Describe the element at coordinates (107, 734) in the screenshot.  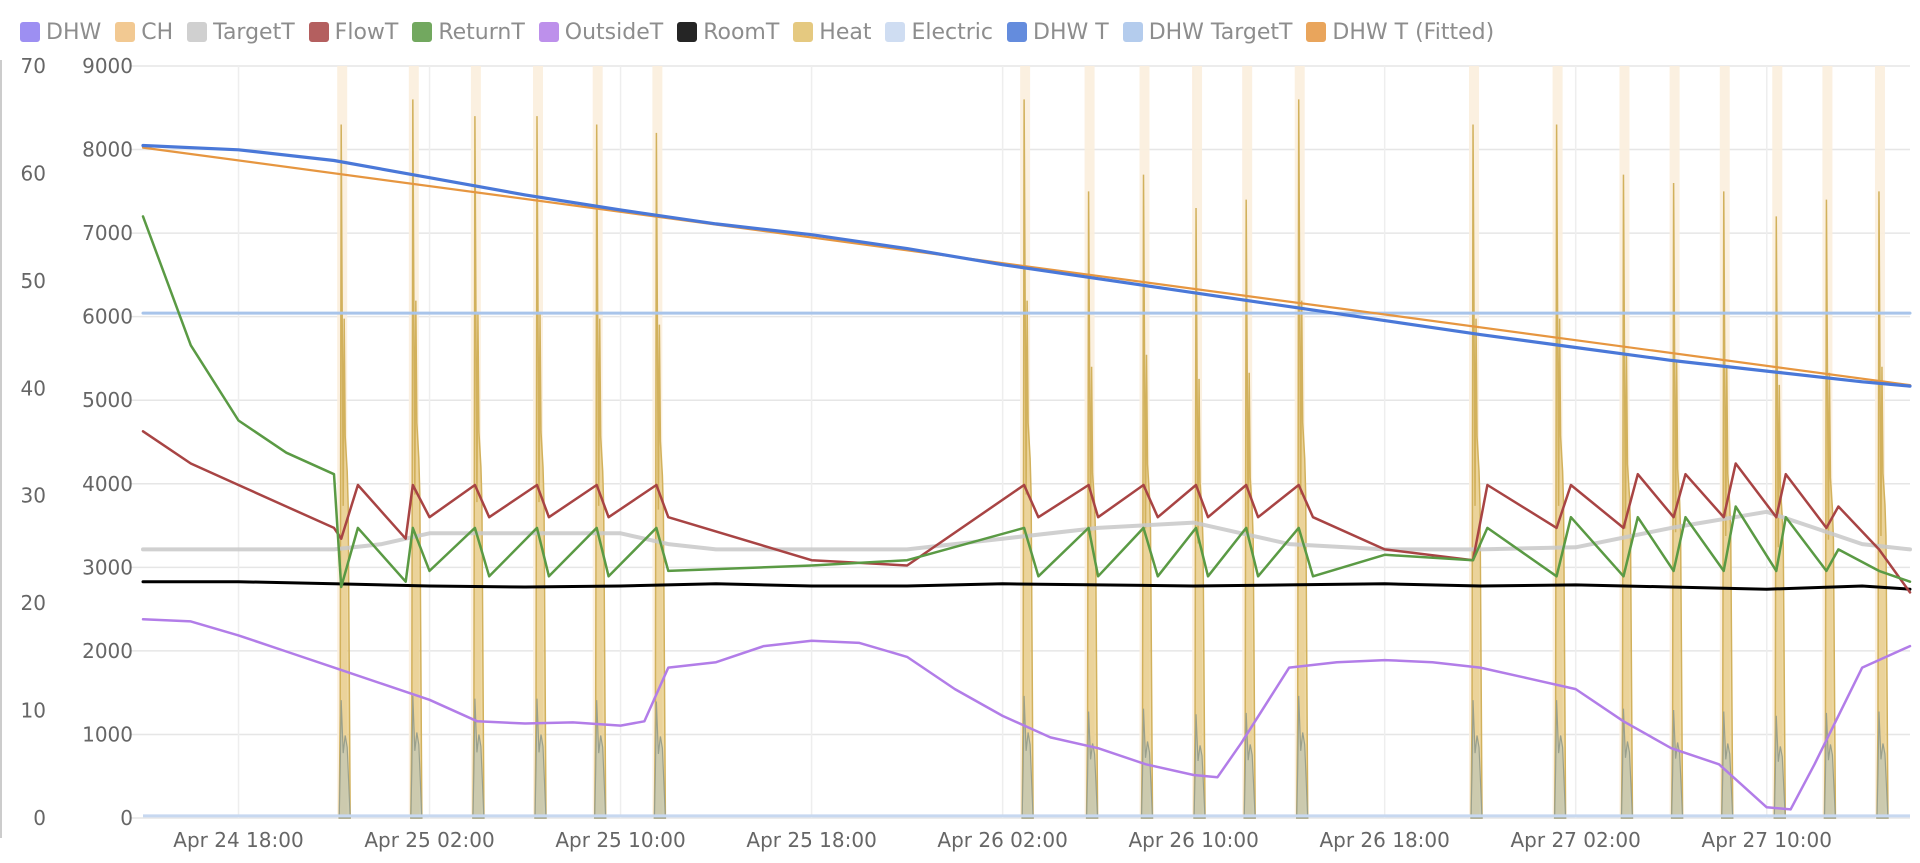
I see `y-right-tick-label: 1000` at that location.